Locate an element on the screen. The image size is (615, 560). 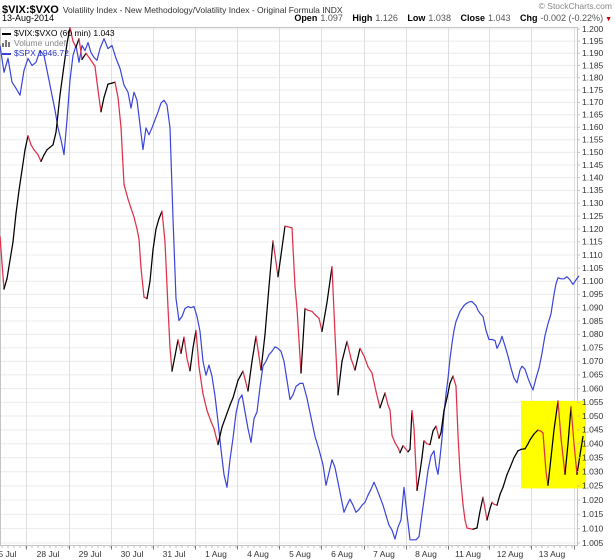
svg-text: 1.125 is located at coordinates (593, 216).